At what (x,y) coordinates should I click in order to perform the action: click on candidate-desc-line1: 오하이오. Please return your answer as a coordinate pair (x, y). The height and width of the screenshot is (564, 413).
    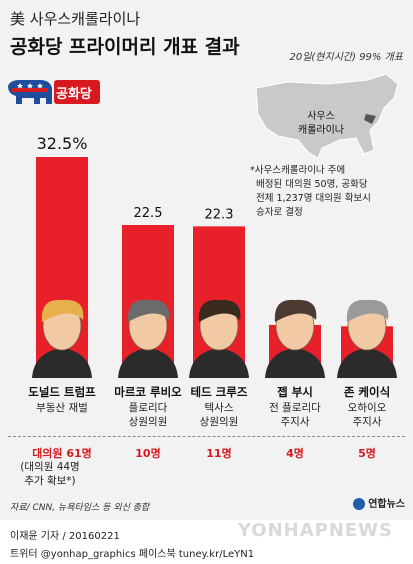
    Looking at the image, I should click on (367, 408).